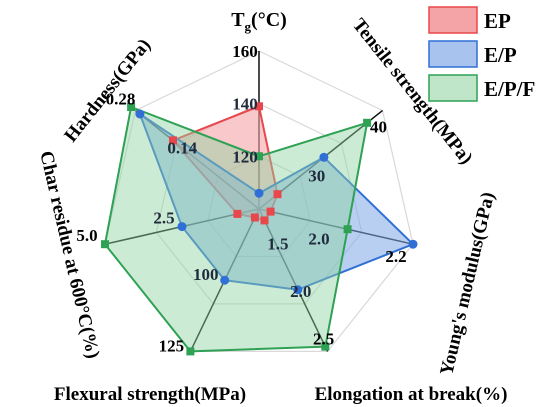 This screenshot has width=550, height=407. What do you see at coordinates (481, 54) in the screenshot?
I see `chart-legend: EP E/P E/P/F` at bounding box center [481, 54].